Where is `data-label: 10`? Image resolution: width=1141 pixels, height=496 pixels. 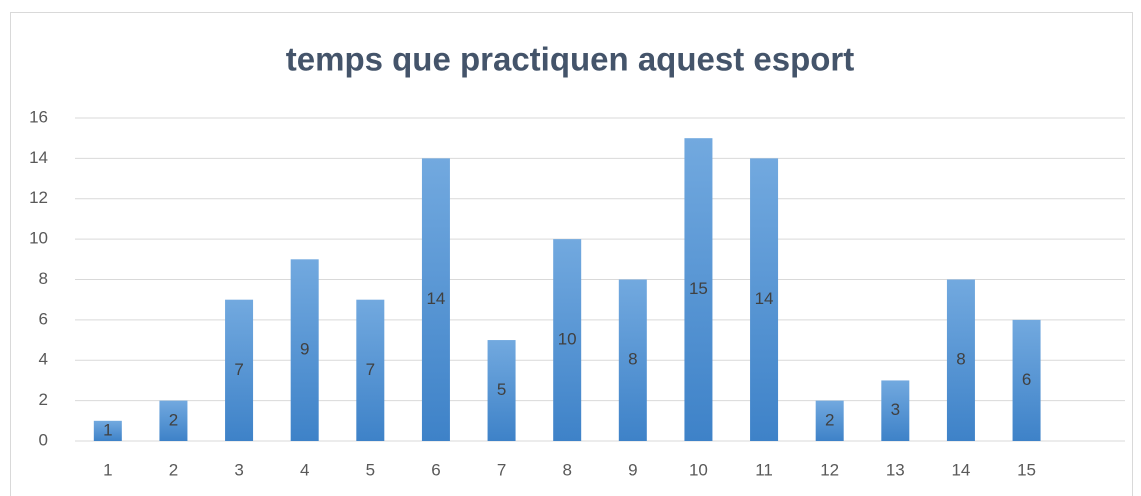
data-label: 10 is located at coordinates (567, 339).